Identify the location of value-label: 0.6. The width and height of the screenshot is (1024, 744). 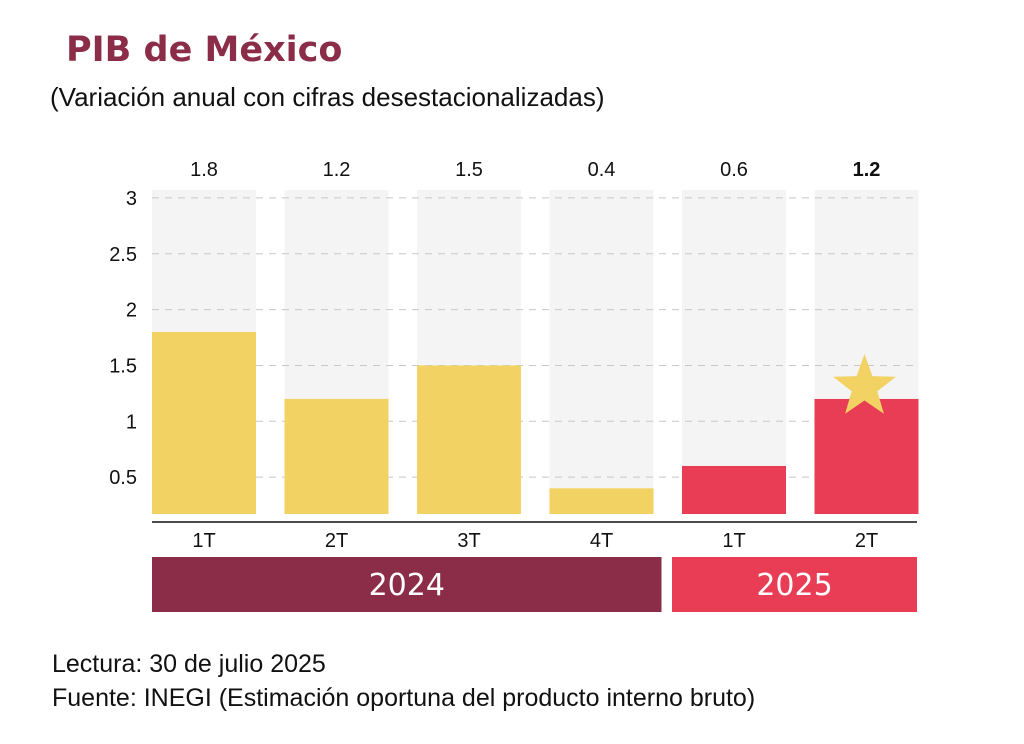
(734, 170).